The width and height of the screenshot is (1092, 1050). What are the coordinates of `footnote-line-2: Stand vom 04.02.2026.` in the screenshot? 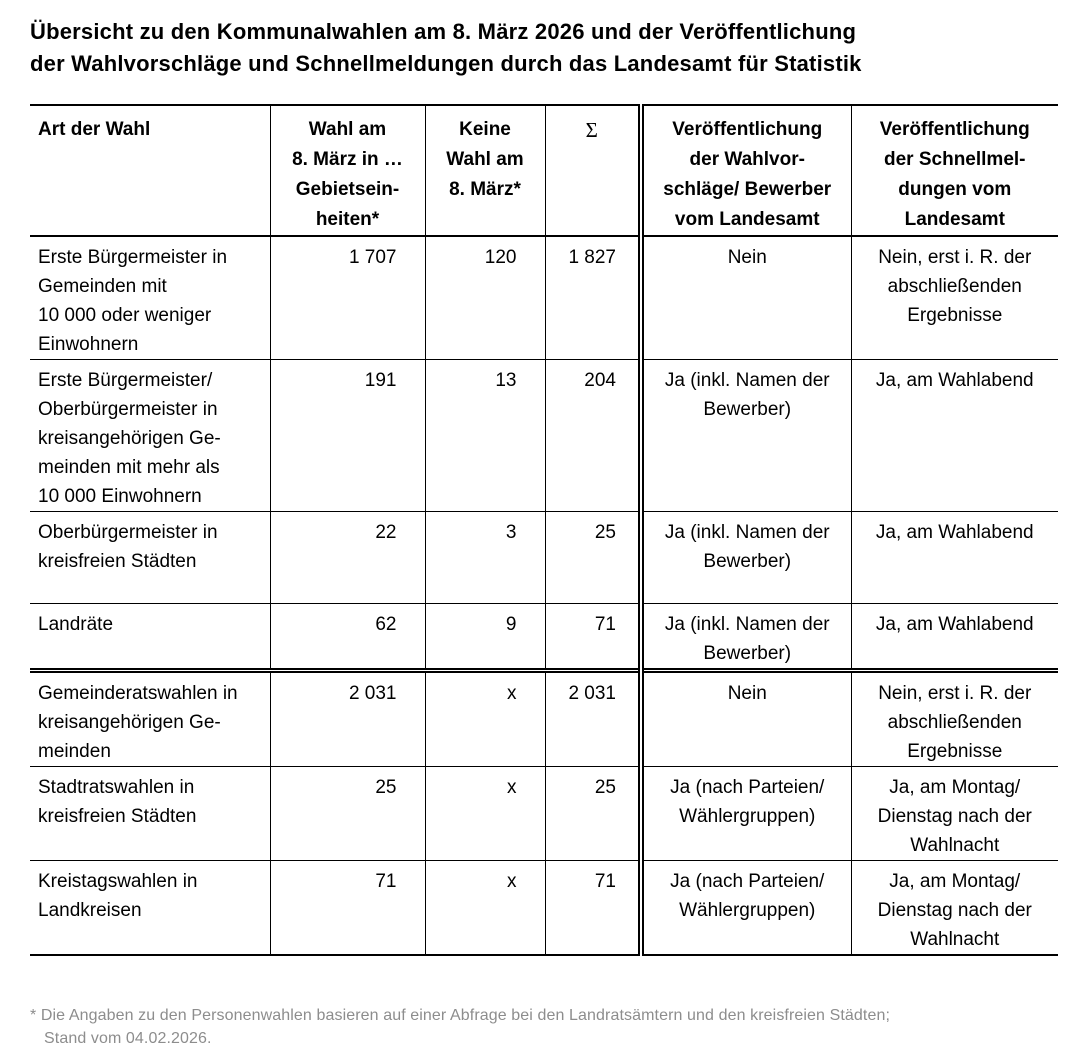 It's located at (128, 1038).